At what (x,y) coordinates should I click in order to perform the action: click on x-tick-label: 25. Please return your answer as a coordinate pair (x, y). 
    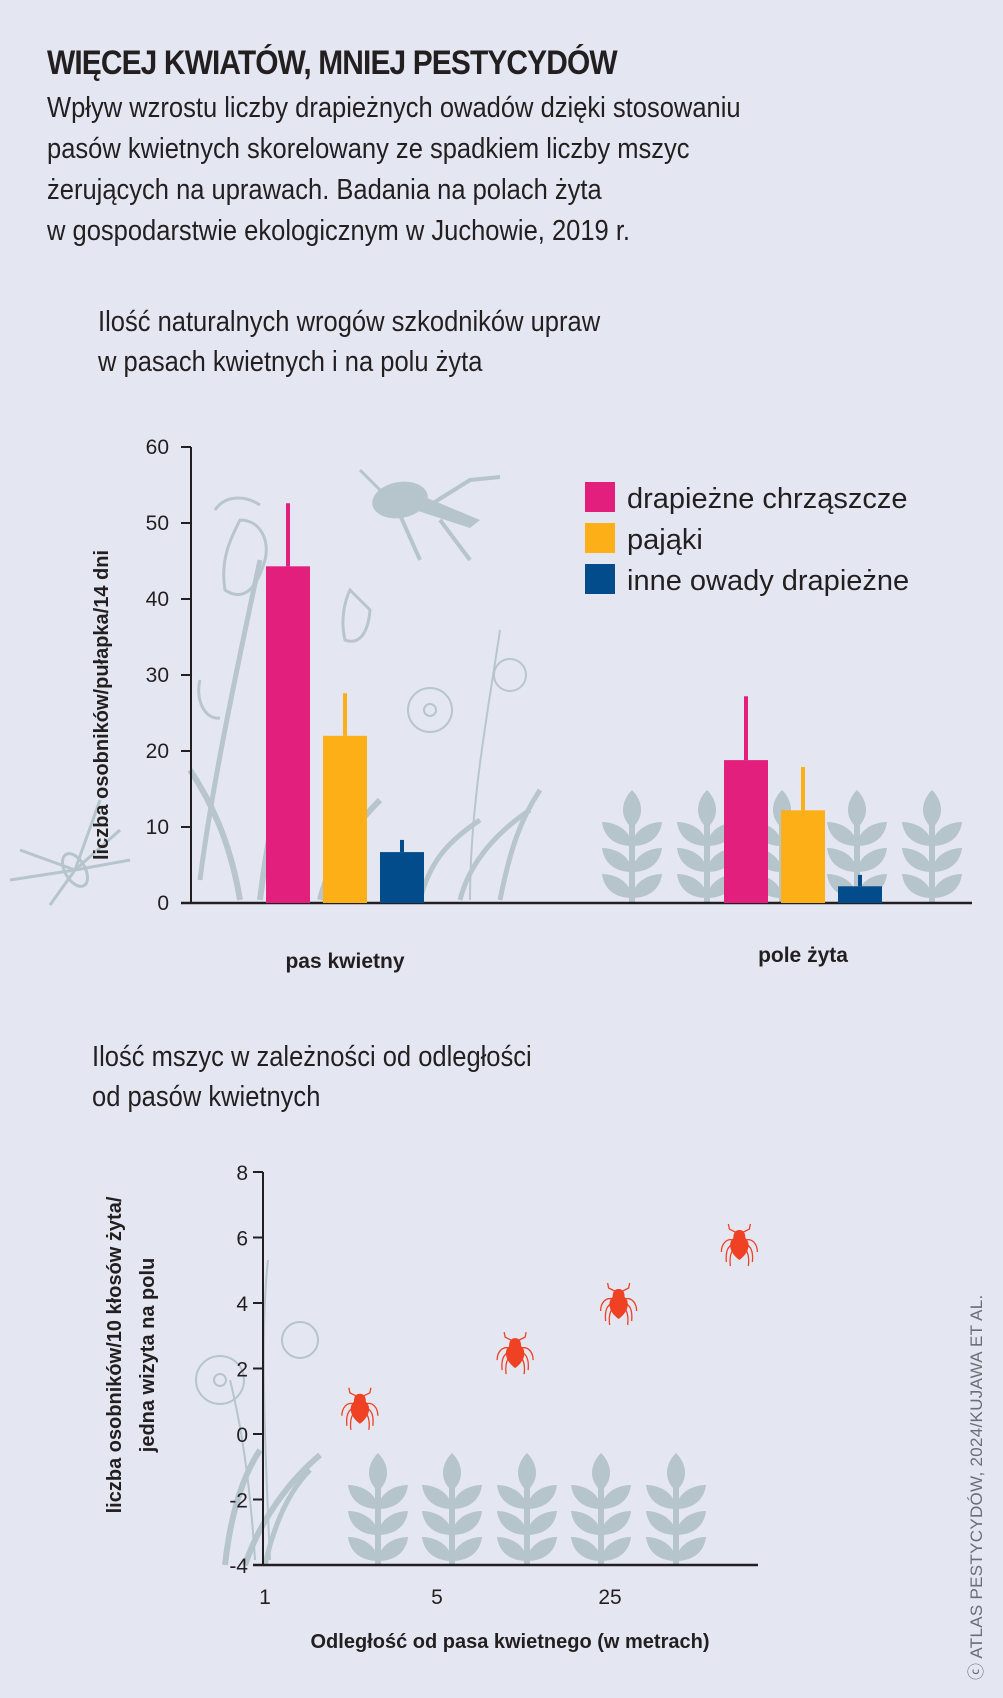
    Looking at the image, I should click on (609, 1597).